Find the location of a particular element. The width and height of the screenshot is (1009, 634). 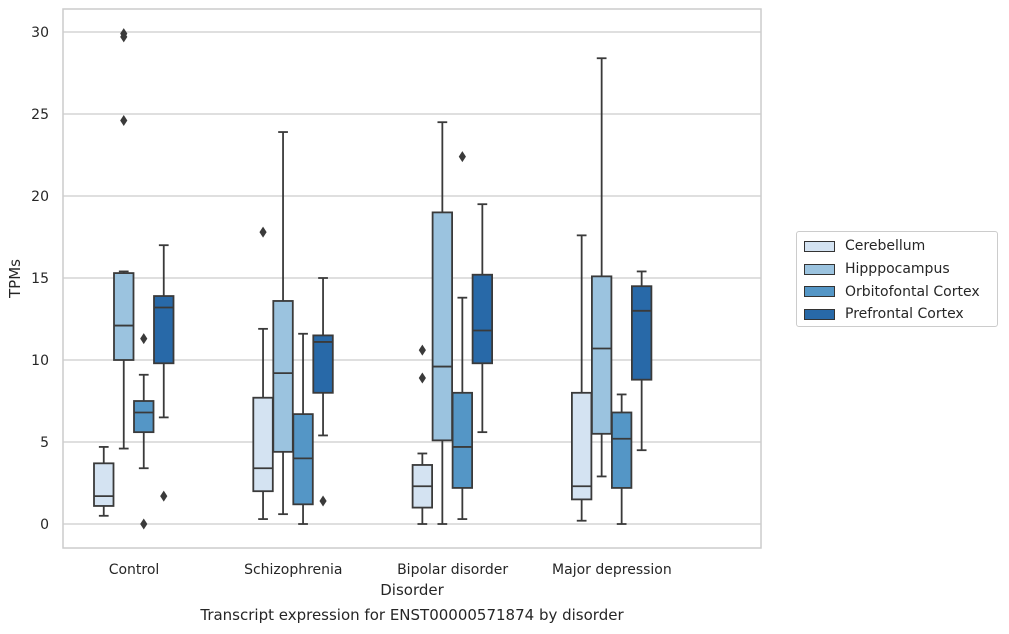

y-tick-label: 30 is located at coordinates (40, 33).